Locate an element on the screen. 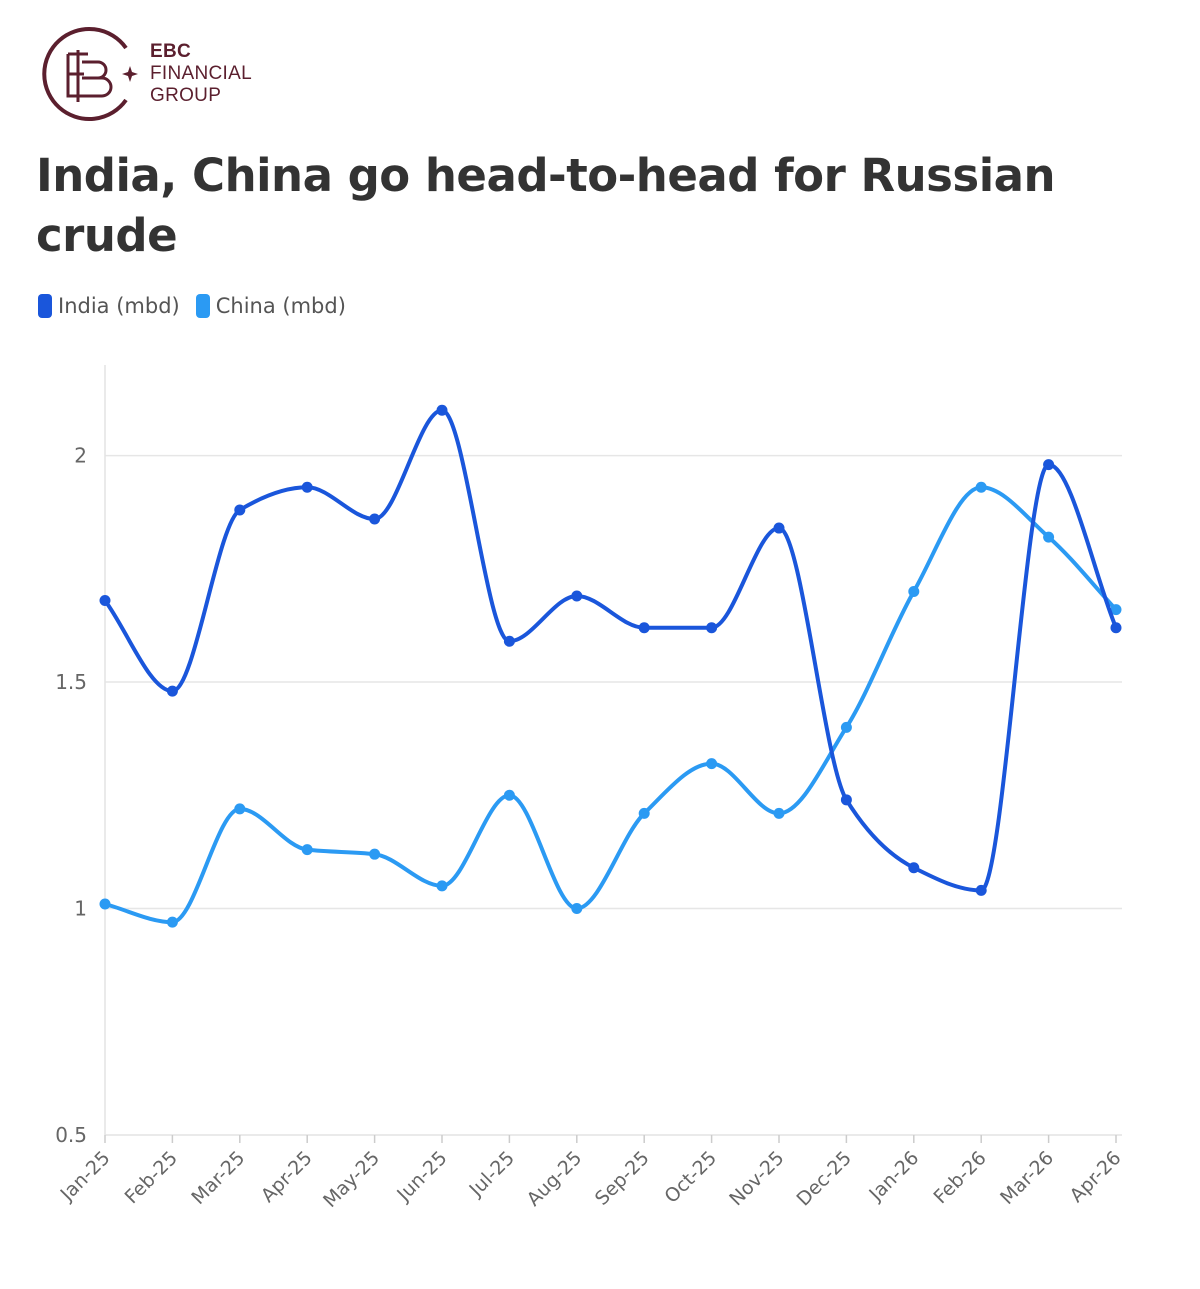  logo-text: EBC FINANCIAL GROUP is located at coordinates (201, 74).